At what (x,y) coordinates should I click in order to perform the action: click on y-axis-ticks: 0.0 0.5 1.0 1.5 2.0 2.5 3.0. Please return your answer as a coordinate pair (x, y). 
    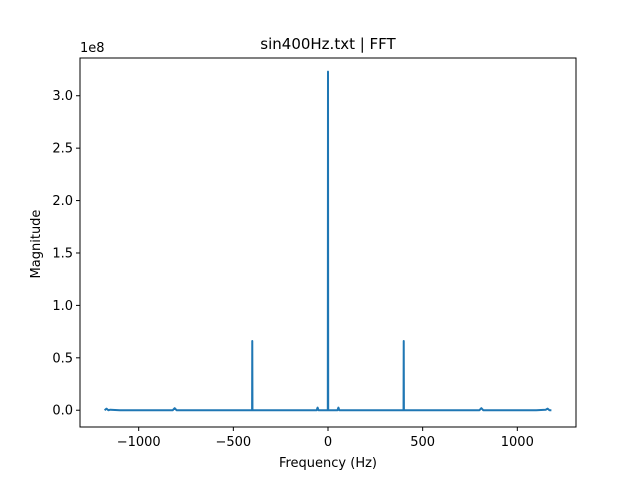
    Looking at the image, I should click on (66, 254).